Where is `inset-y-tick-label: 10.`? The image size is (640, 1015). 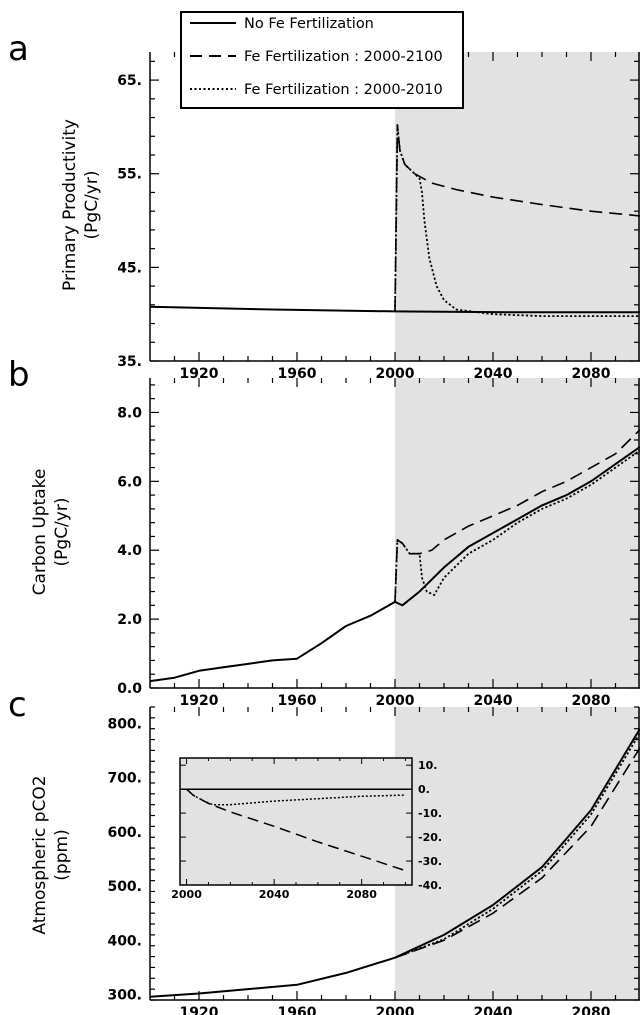 inset-y-tick-label: 10. is located at coordinates (428, 765).